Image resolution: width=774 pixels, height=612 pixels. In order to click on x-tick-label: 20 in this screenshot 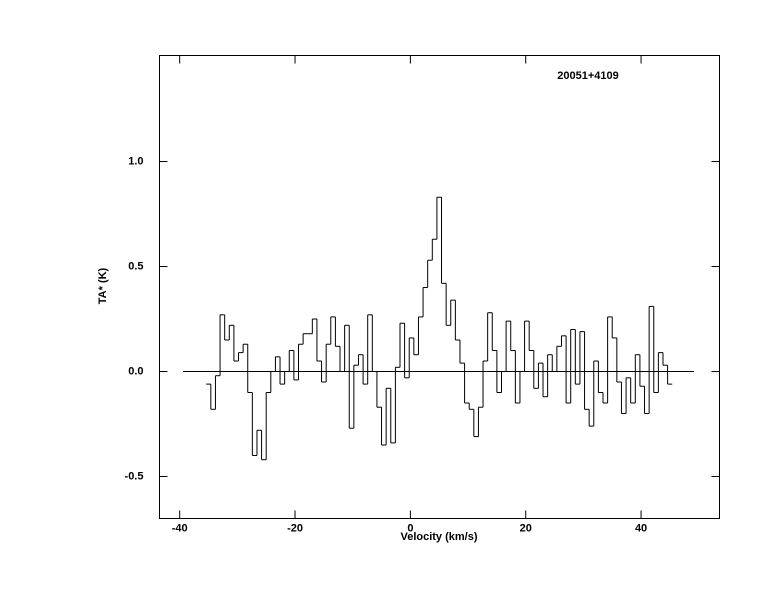, I will do `click(526, 528)`.